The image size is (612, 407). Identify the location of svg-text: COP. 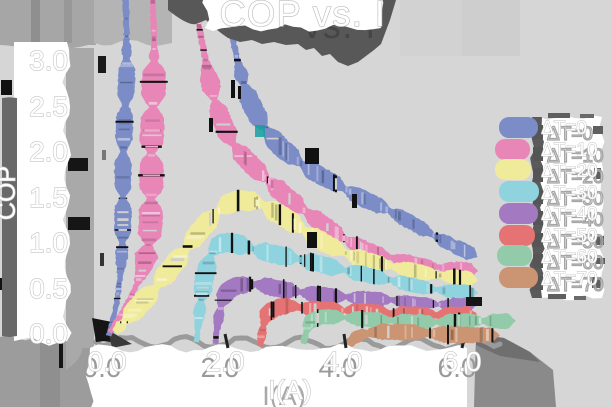
(10, 193).